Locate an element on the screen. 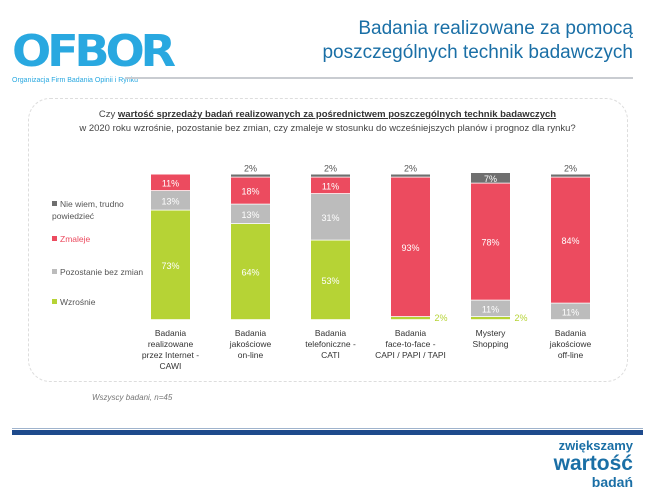 Image resolution: width=655 pixels, height=491 pixels. category-label: Badania face-to-face - CAPI / PAPI / TAPI is located at coordinates (411, 344).